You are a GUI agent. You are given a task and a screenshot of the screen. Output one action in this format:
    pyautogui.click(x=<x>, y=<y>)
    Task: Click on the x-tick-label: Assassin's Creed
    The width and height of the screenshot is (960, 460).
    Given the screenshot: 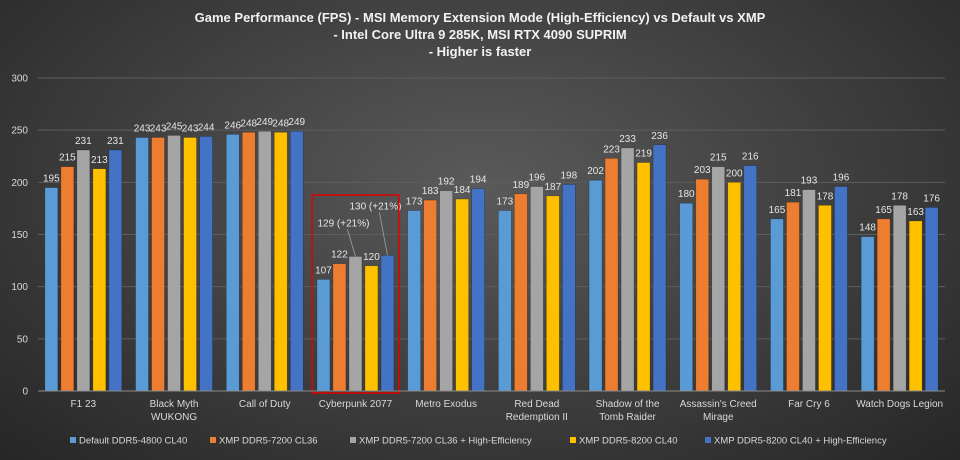 What is the action you would take?
    pyautogui.click(x=718, y=404)
    